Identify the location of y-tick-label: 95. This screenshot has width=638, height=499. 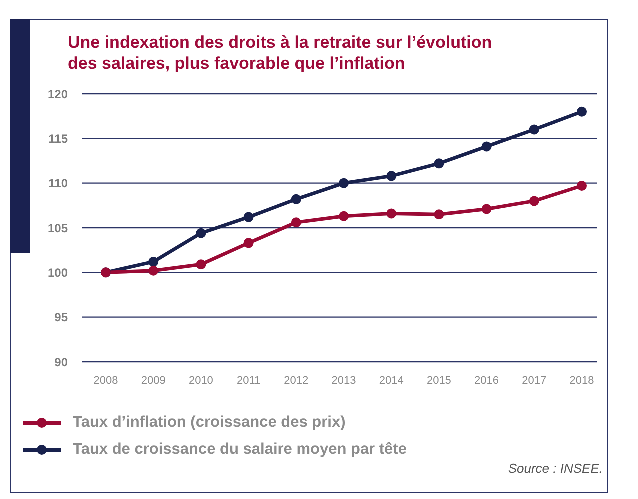
(61, 317).